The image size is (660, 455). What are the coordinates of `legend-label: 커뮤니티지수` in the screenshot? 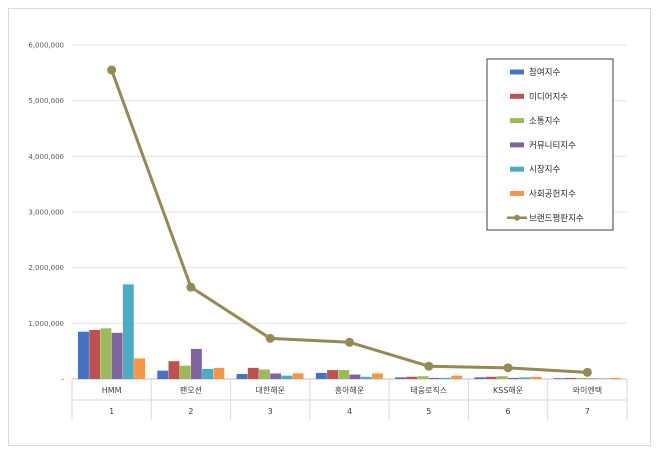 It's located at (552, 145).